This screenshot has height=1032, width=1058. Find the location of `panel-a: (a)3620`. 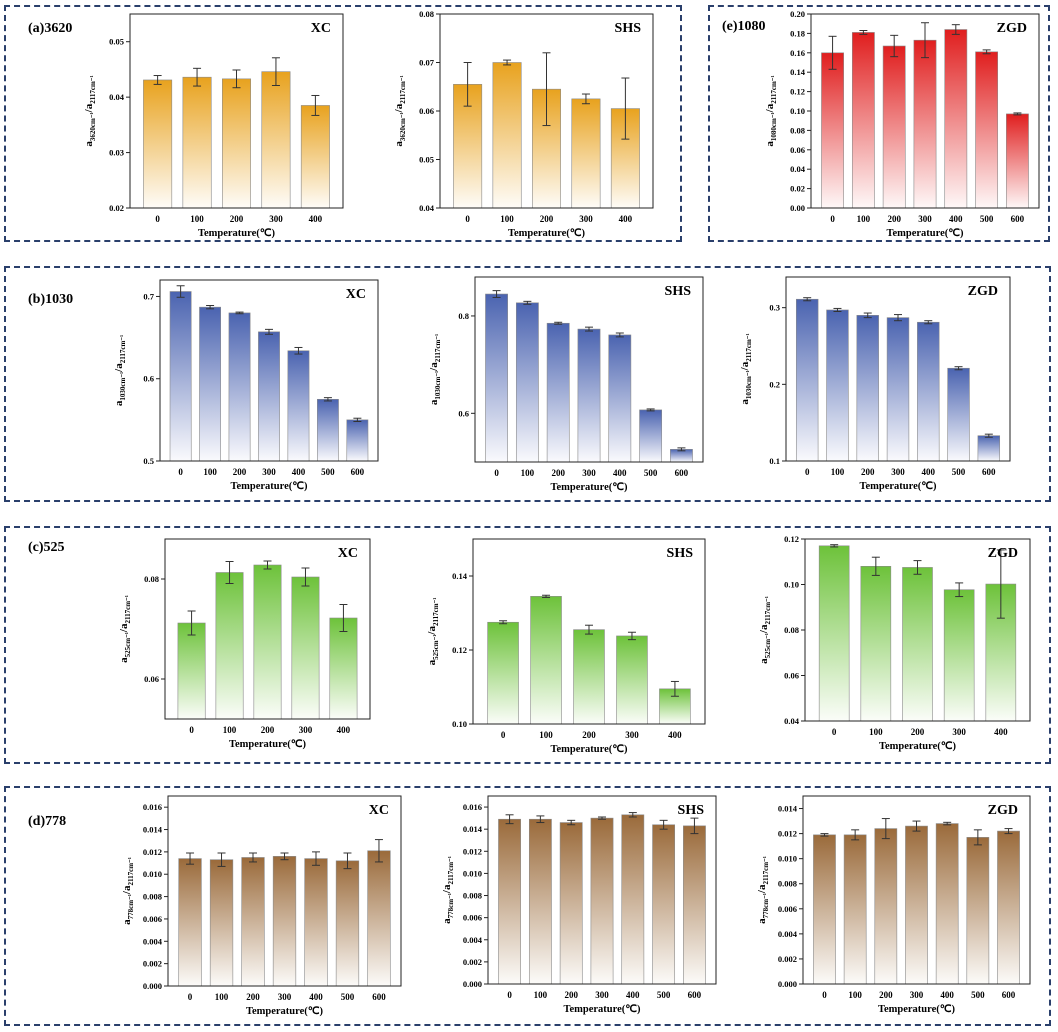

panel-a: (a)3620 is located at coordinates (343, 123).